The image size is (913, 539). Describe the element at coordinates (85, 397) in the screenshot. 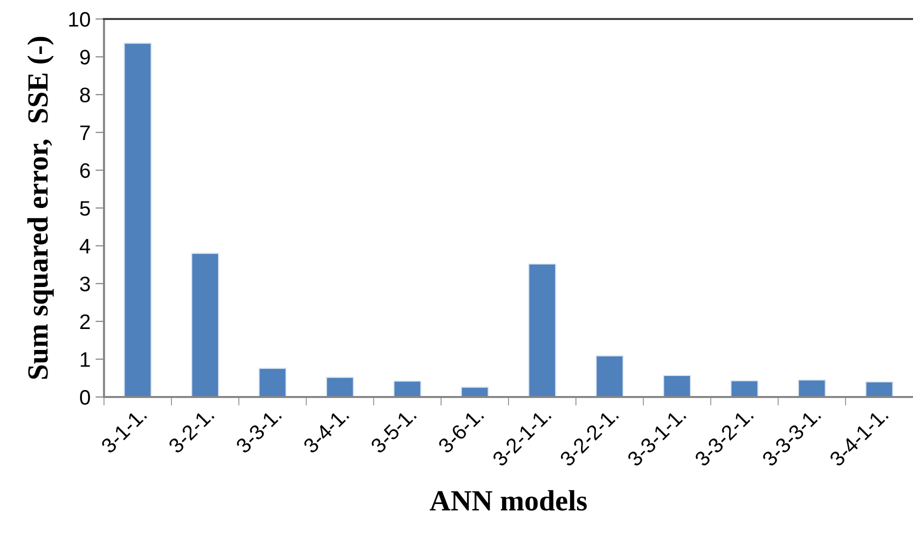

I see `y-tick-label: 0` at that location.